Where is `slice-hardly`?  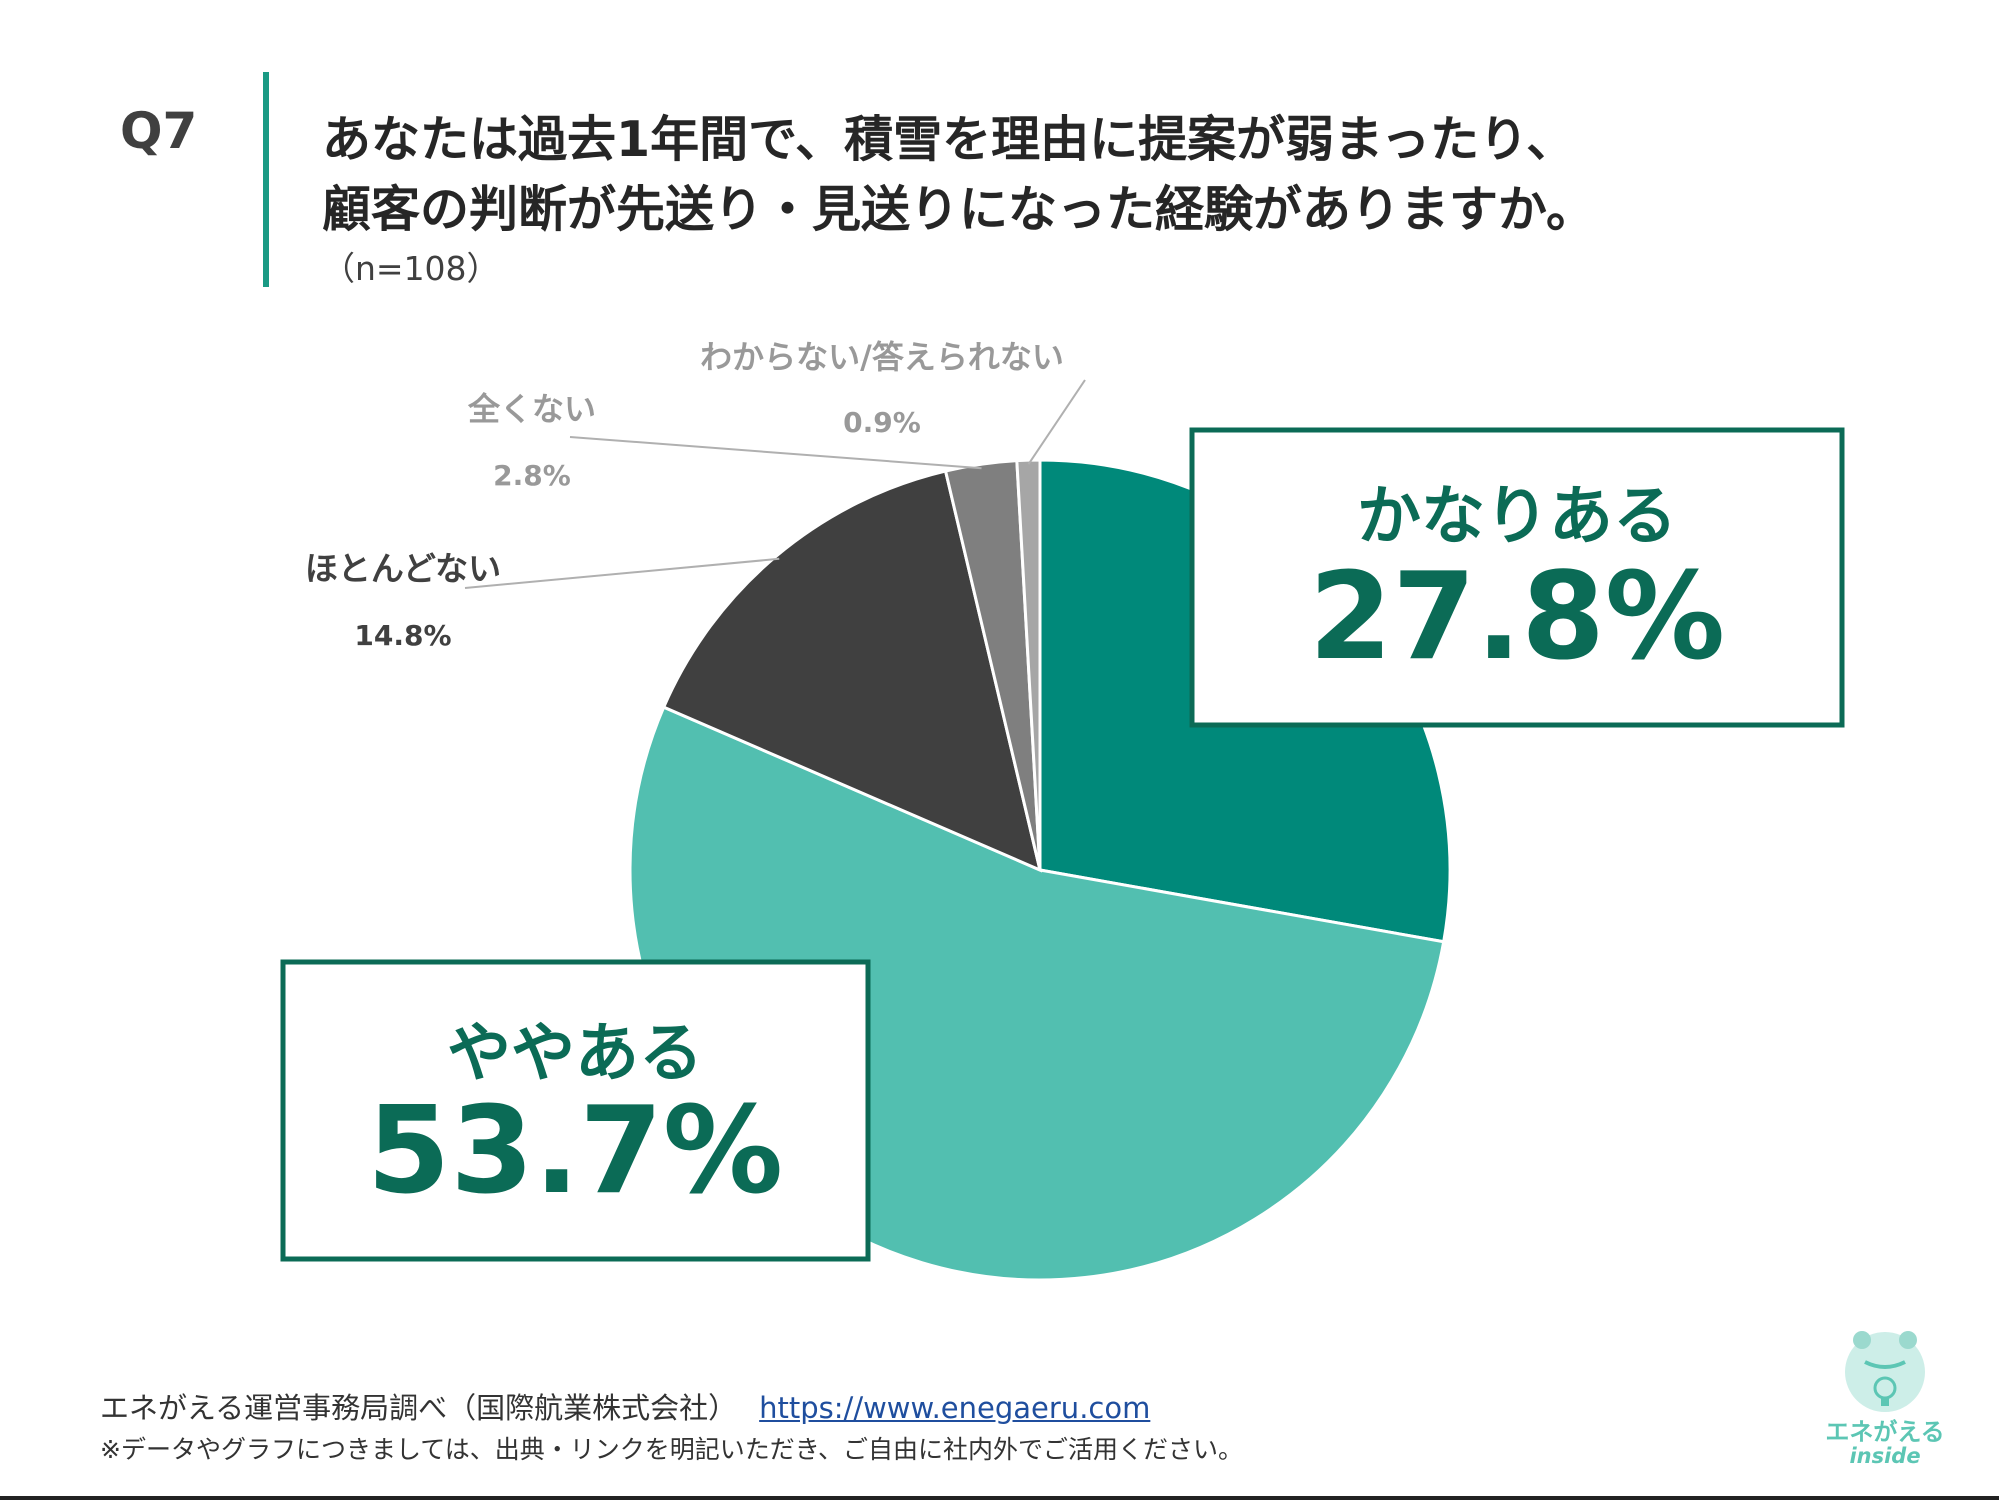
slice-hardly is located at coordinates (852, 671).